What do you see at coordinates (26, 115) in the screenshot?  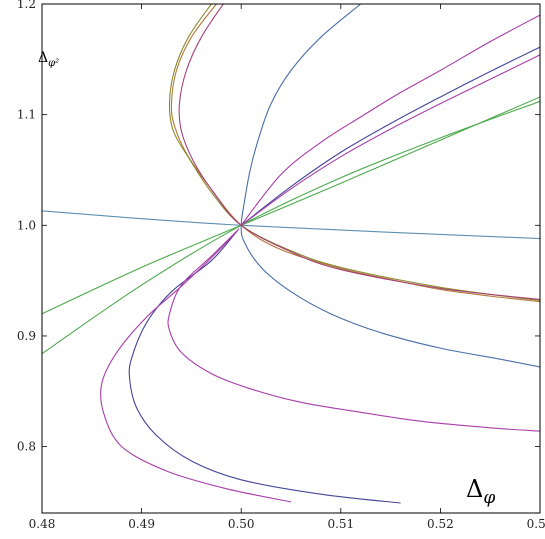 I see `y-tick-label-4: 1.1` at bounding box center [26, 115].